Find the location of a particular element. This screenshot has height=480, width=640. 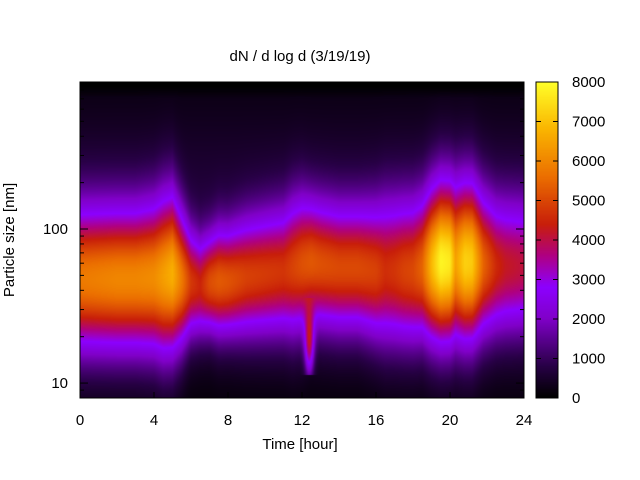

x-tick-label: 24 is located at coordinates (524, 420).